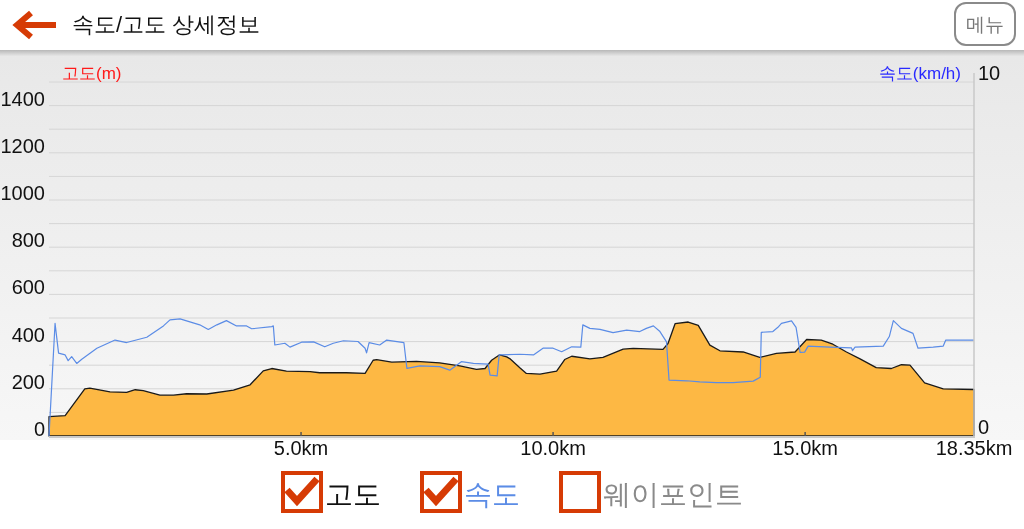 This screenshot has width=1024, height=529. Describe the element at coordinates (22, 98) in the screenshot. I see `y-tick-label: 1400` at that location.